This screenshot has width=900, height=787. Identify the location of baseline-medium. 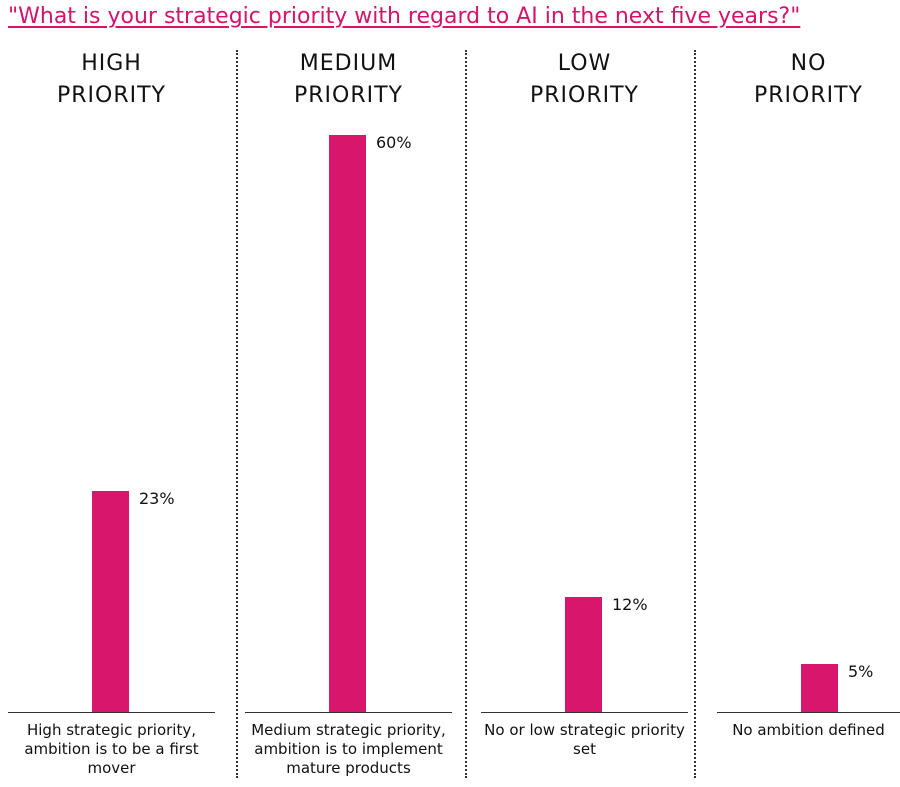
(348, 712).